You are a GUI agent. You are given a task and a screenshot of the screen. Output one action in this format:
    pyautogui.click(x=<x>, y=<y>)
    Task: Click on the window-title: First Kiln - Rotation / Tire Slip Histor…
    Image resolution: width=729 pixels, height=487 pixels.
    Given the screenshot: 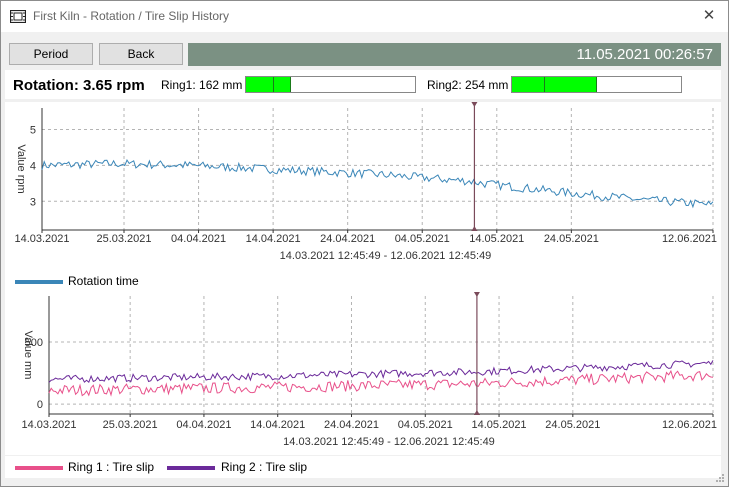 What is the action you would take?
    pyautogui.click(x=131, y=16)
    